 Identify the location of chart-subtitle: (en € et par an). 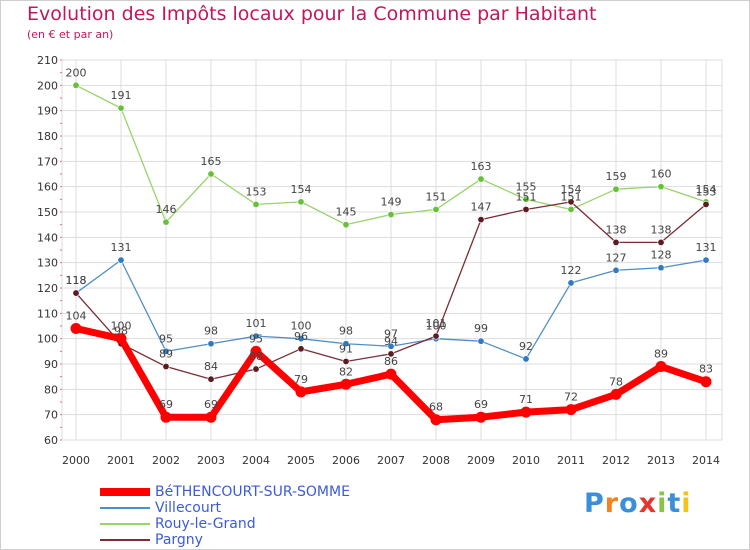
(70, 34).